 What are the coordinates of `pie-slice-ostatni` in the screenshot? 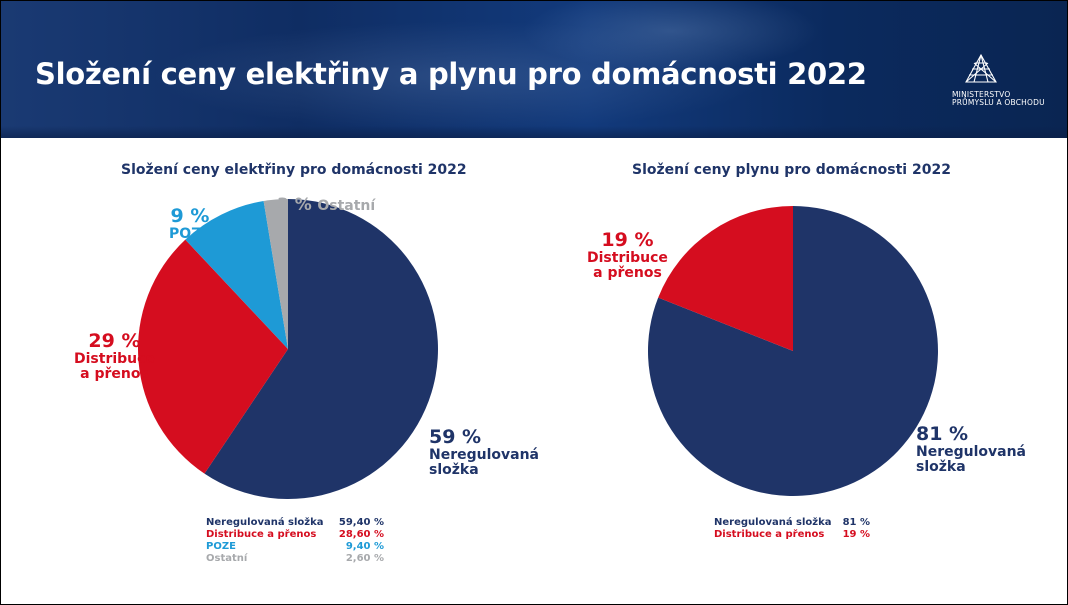 It's located at (275, 274).